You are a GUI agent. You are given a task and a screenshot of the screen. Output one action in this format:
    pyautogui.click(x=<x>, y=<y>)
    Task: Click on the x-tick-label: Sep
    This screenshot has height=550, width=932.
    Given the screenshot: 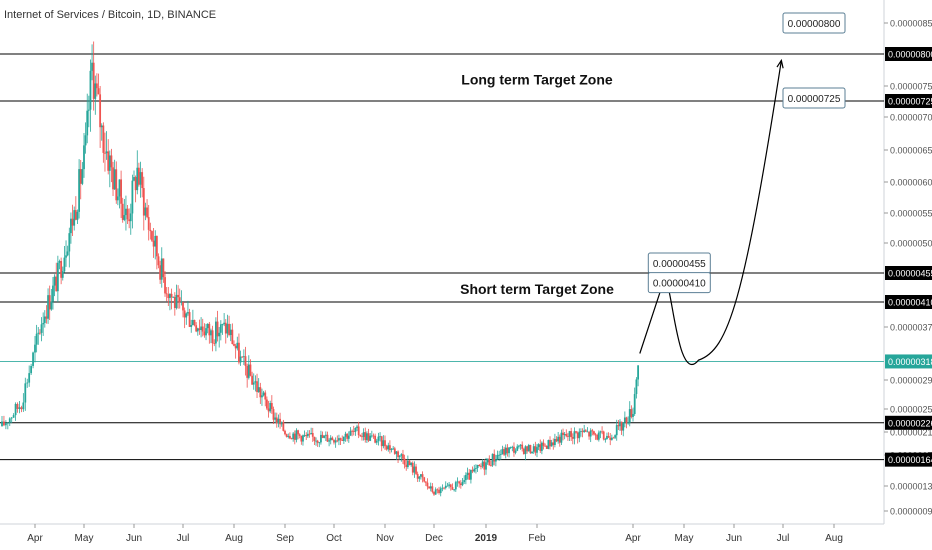 What is the action you would take?
    pyautogui.click(x=285, y=538)
    